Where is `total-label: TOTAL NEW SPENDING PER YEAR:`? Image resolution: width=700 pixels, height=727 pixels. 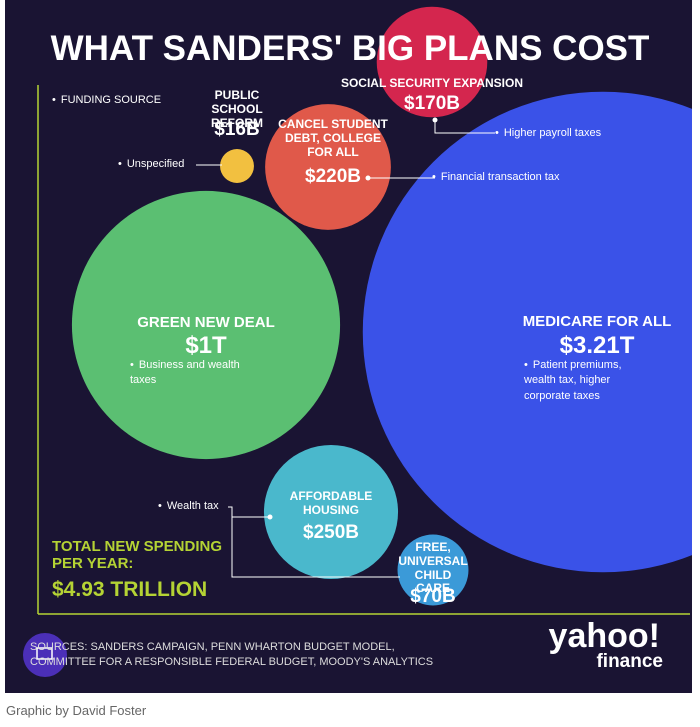
total-label: TOTAL NEW SPENDING PER YEAR: is located at coordinates (137, 555).